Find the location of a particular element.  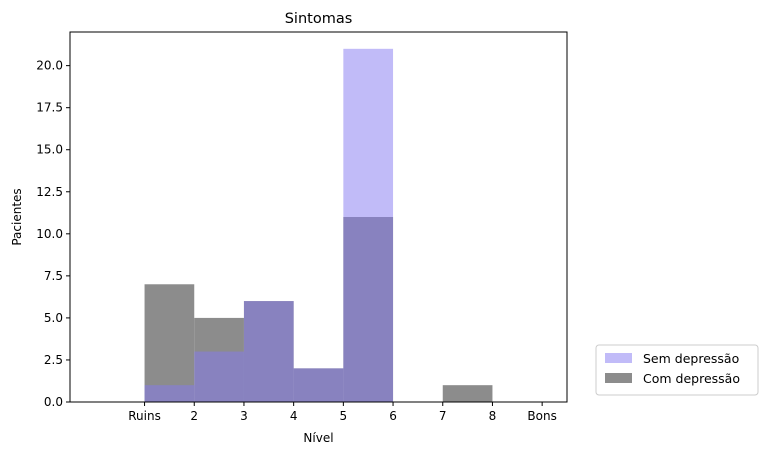

x-tick-label: 3 is located at coordinates (244, 416).